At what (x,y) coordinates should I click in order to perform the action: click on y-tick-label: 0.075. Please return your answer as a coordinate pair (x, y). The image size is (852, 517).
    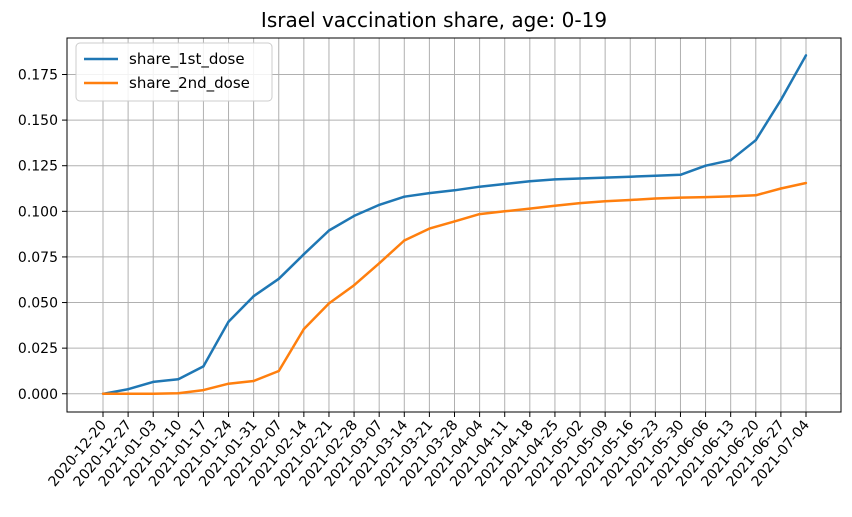
    Looking at the image, I should click on (38, 258).